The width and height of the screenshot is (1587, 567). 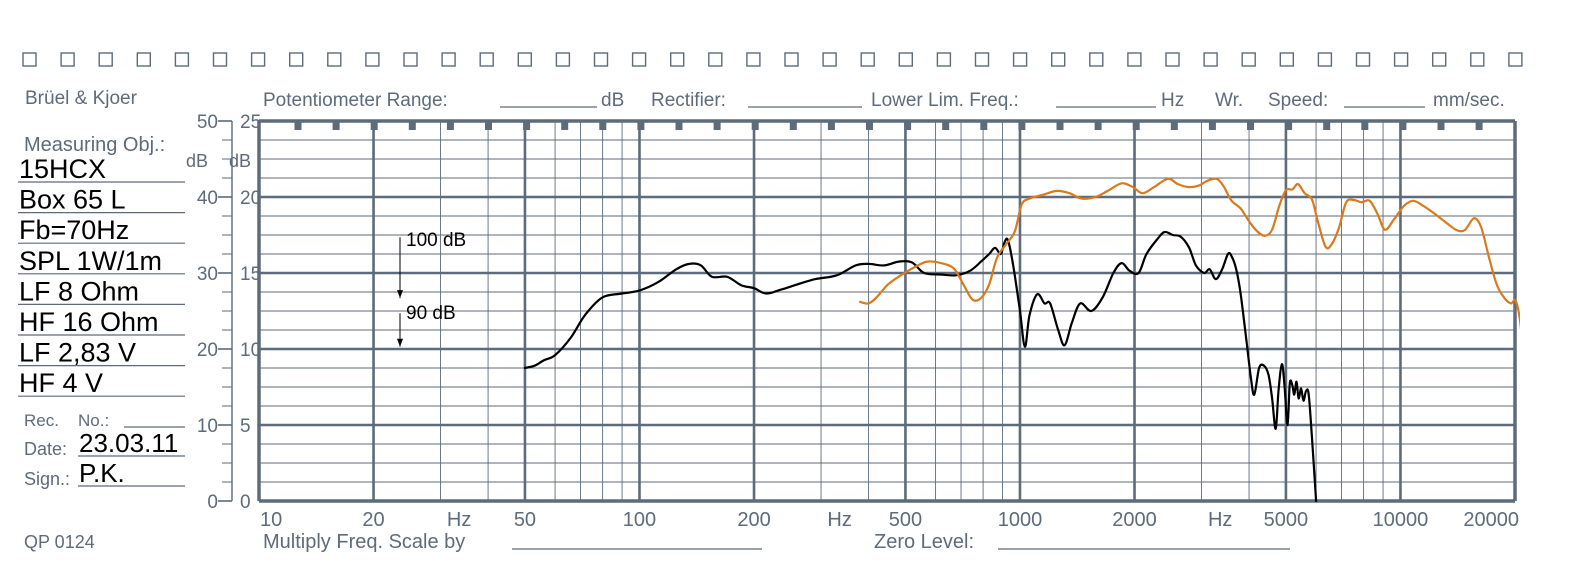 What do you see at coordinates (250, 274) in the screenshot?
I see `y-tick-label-inner: 15` at bounding box center [250, 274].